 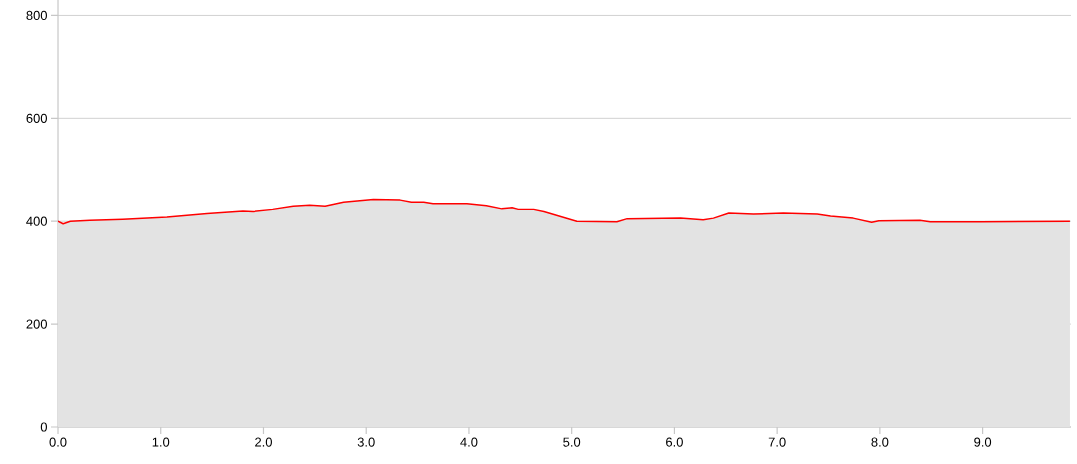 What do you see at coordinates (880, 442) in the screenshot?
I see `x-tick-label: 8.0` at bounding box center [880, 442].